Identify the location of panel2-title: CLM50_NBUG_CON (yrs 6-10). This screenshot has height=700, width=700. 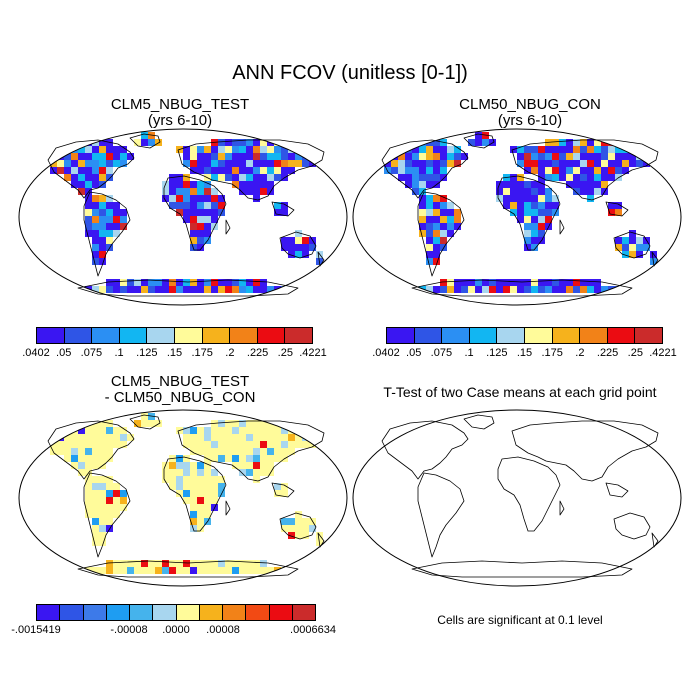
(530, 113).